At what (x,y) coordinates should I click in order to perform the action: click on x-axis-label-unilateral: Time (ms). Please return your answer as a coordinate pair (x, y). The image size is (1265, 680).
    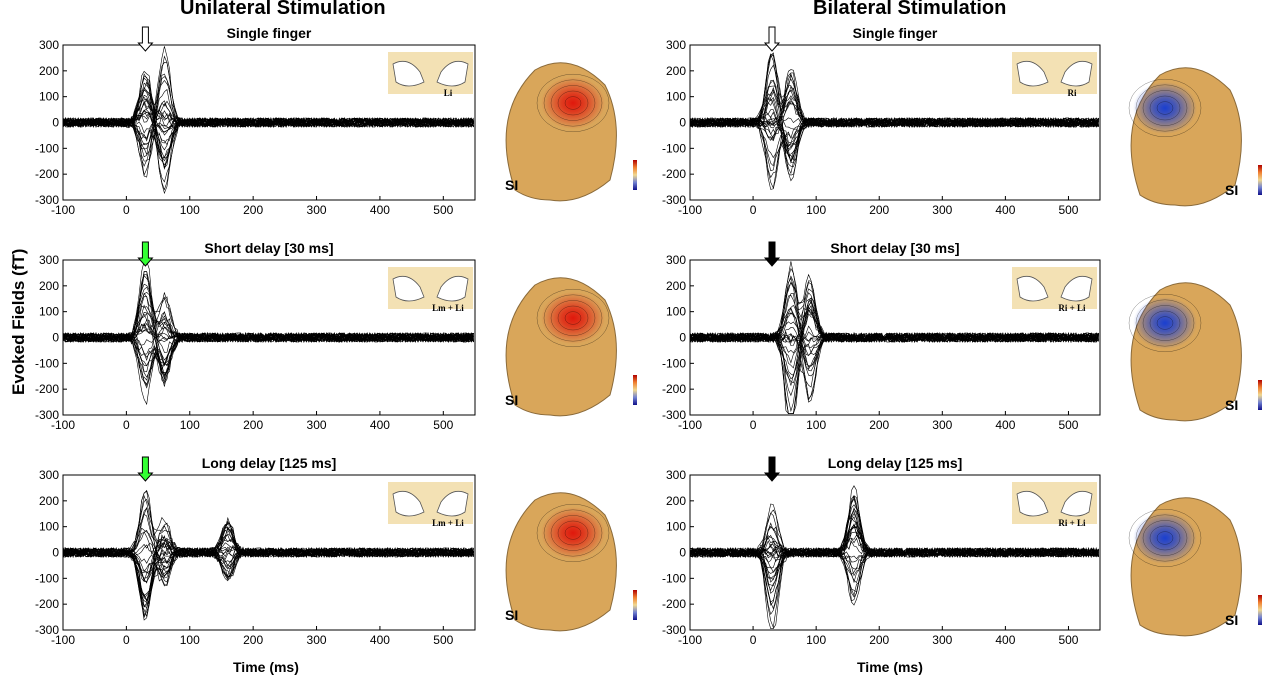
    Looking at the image, I should click on (266, 667).